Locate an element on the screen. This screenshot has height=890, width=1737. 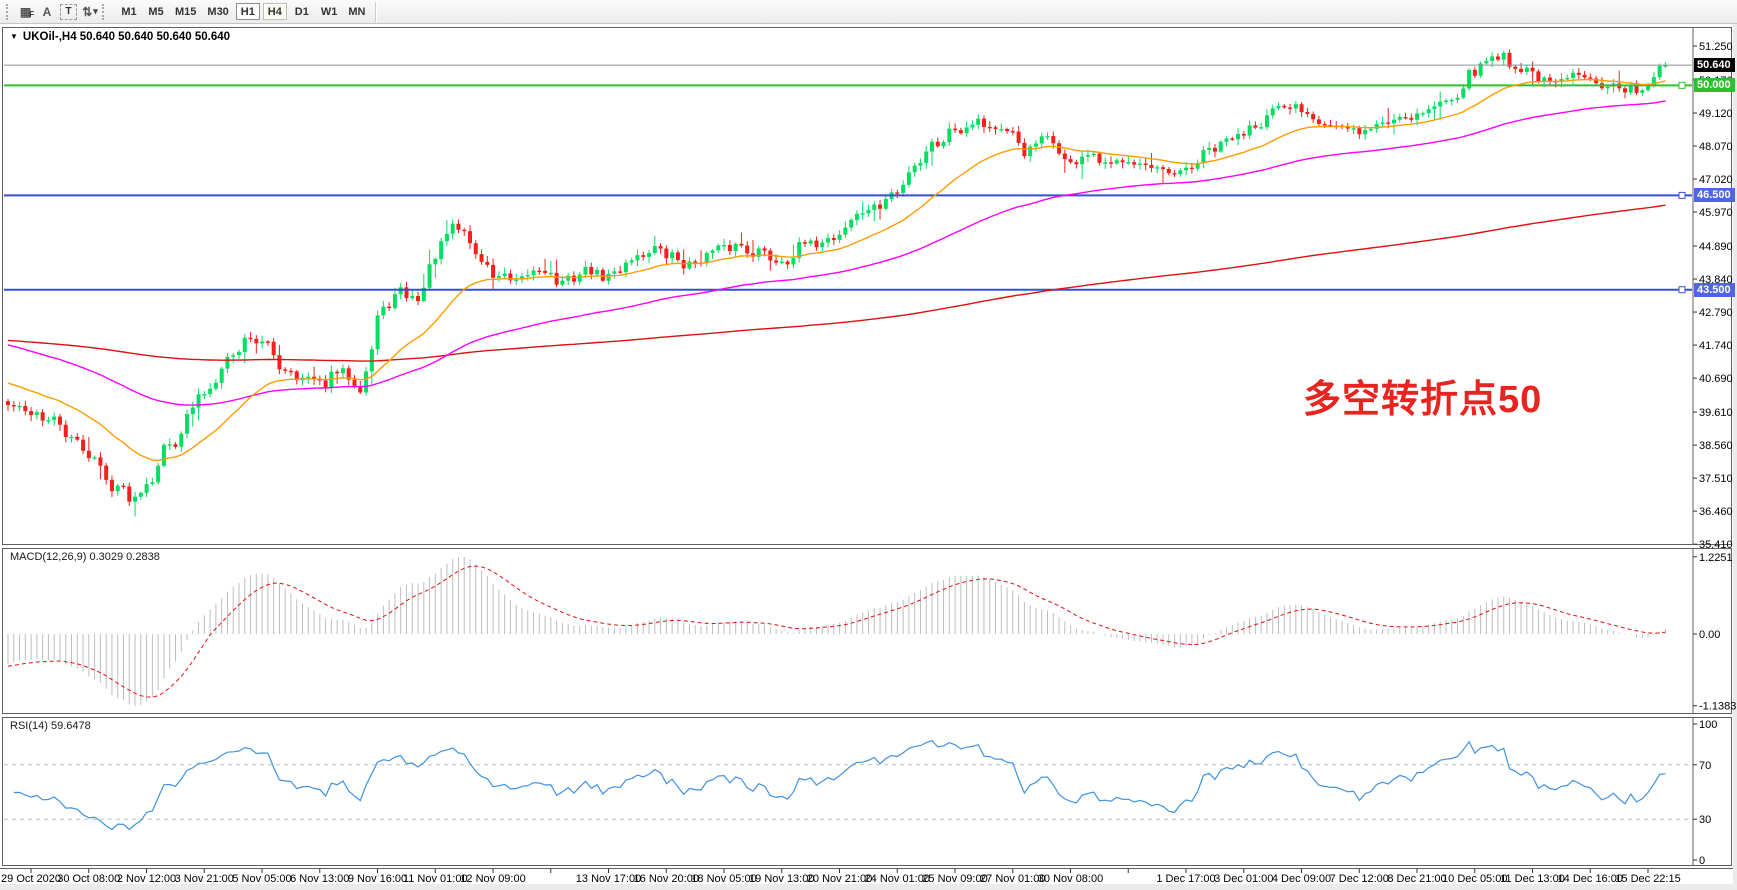
price-axis-label: 38.560 is located at coordinates (1716, 446).